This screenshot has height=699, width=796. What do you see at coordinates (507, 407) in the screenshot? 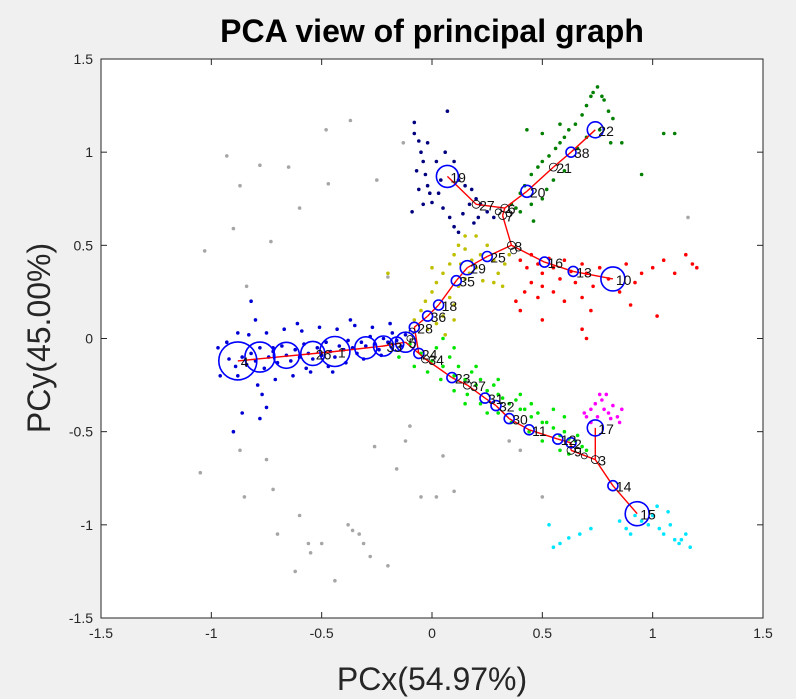
I see `node-label-32: 32` at bounding box center [507, 407].